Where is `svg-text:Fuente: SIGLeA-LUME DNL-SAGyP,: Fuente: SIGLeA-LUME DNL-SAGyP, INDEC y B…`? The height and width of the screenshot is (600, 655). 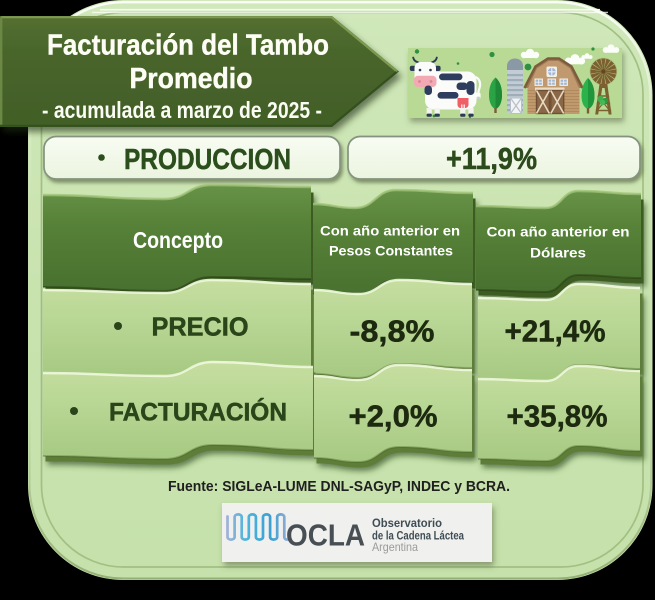 svg-text:Fuente: SIGLeA-LUME DNL-SAGyP,: Fuente: SIGLeA-LUME DNL-SAGyP, INDEC y B… is located at coordinates (339, 486).